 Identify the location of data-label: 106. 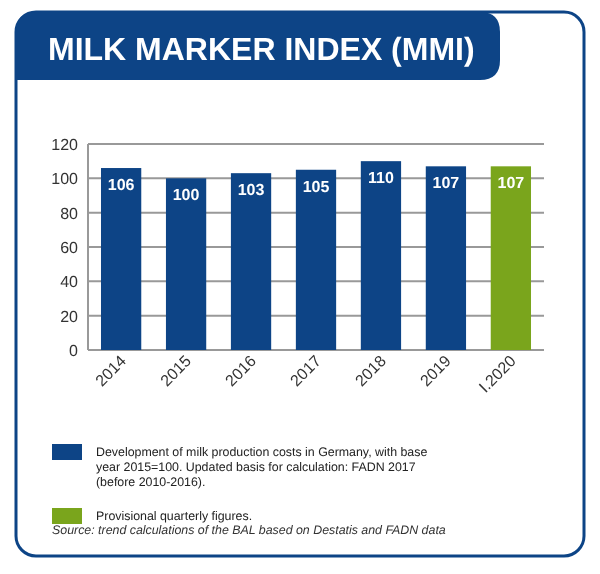
(121, 185).